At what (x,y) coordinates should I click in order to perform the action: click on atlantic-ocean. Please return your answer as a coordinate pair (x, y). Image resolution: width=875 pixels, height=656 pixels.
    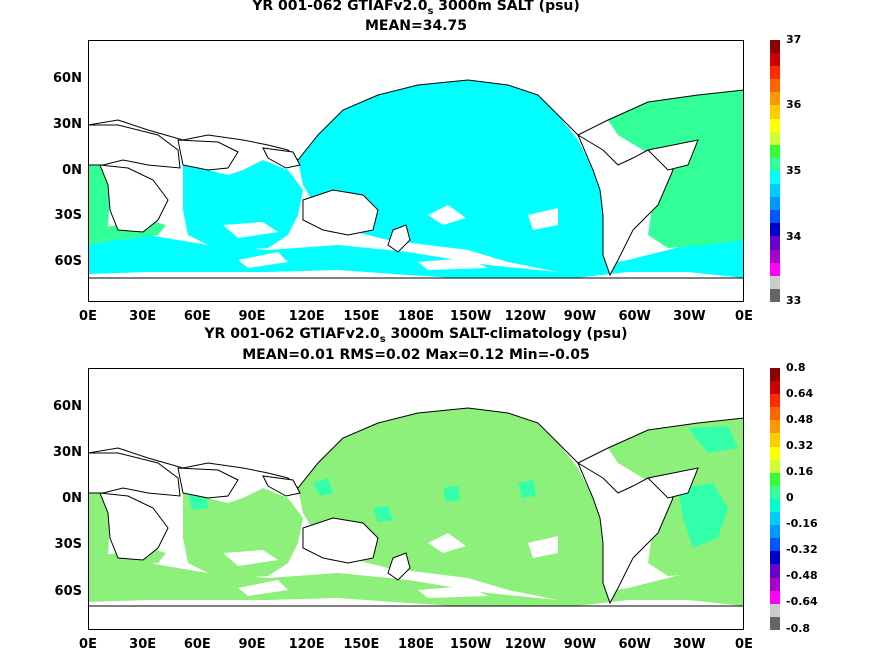
    Looking at the image, I should click on (676, 169).